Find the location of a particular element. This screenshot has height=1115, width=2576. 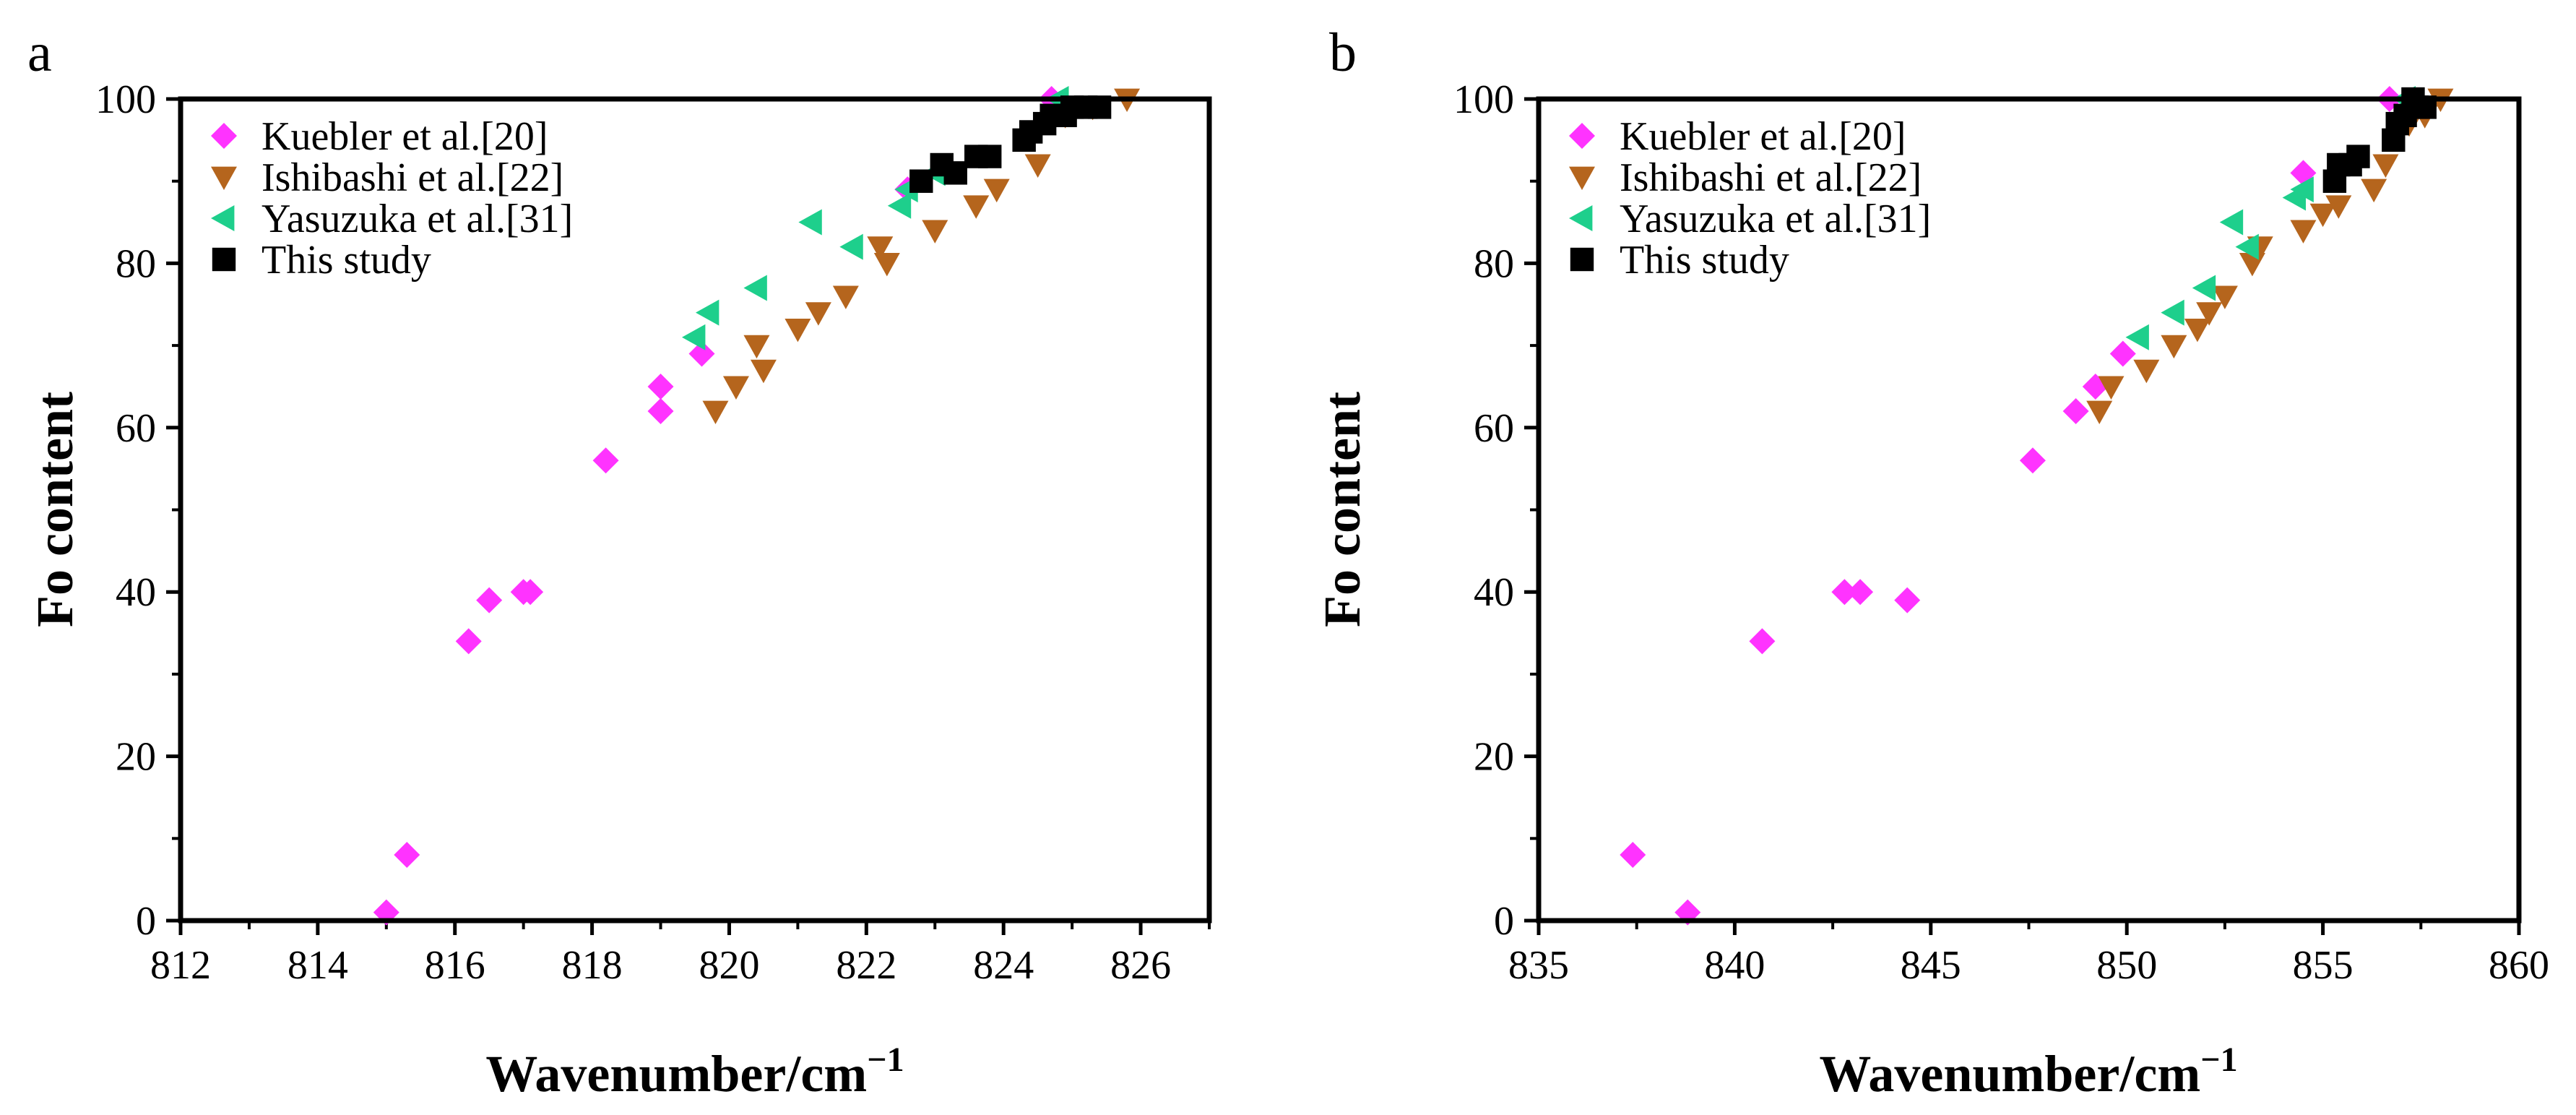

x-tick-label: 826 is located at coordinates (1140, 965).